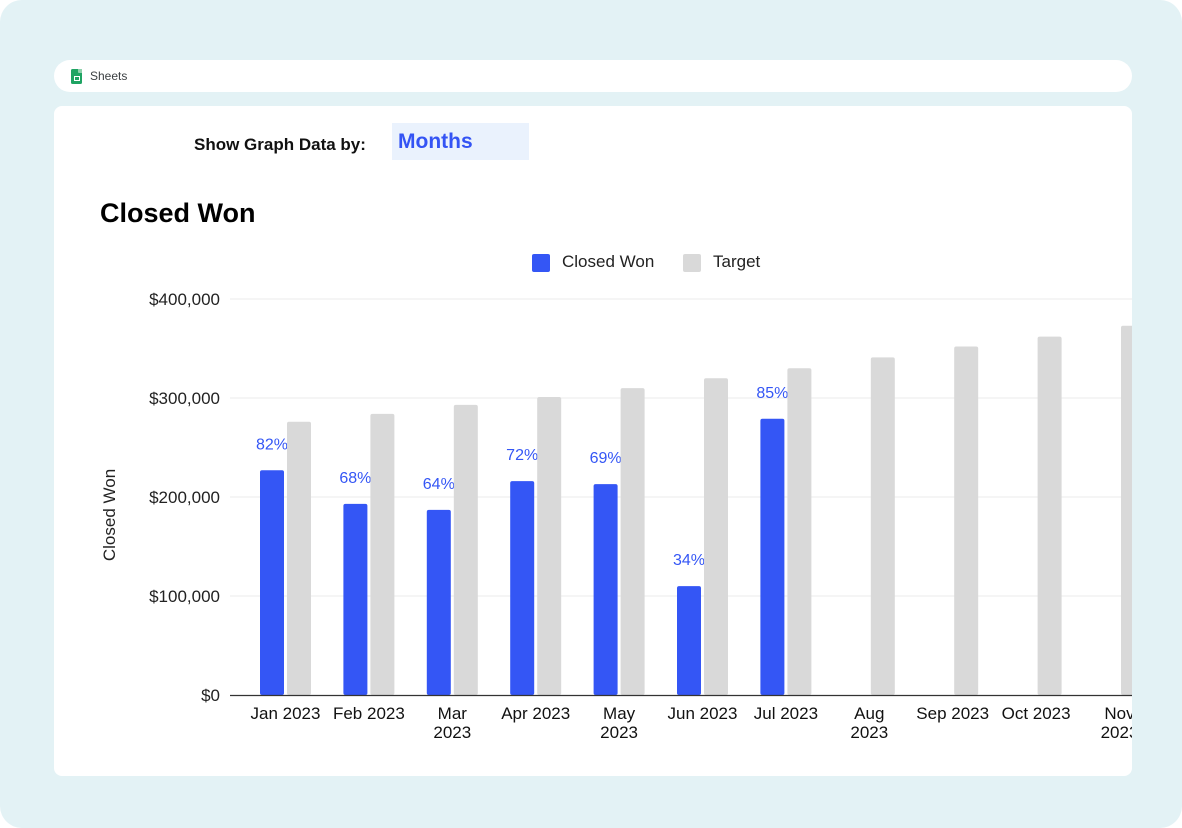 This screenshot has height=828, width=1182. Describe the element at coordinates (178, 213) in the screenshot. I see `chart-title: Closed Won` at that location.